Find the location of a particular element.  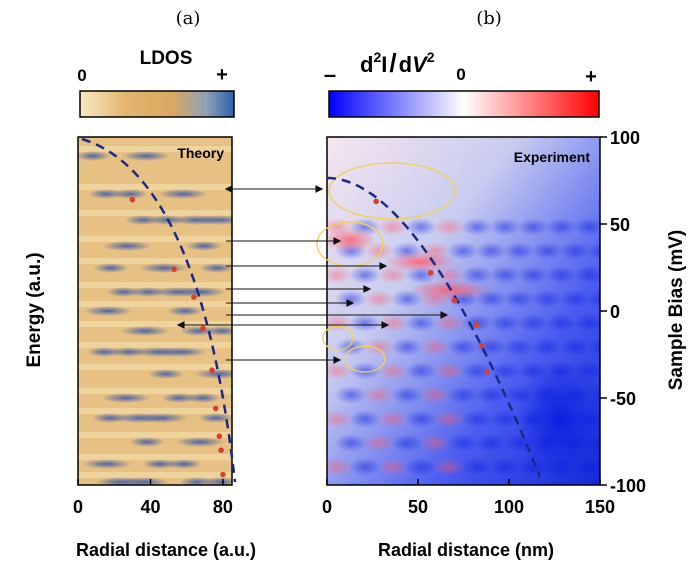

colorbar-a is located at coordinates (157, 104).